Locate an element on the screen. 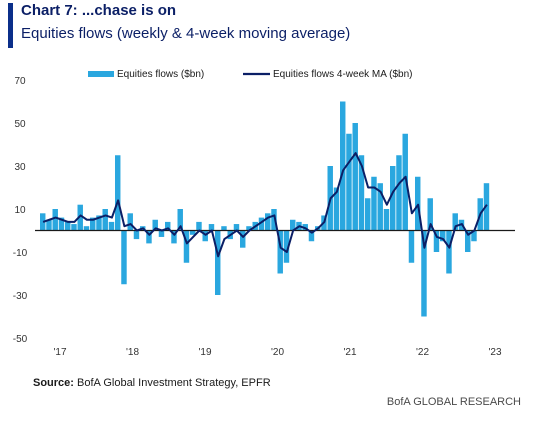 This screenshot has height=421, width=533. x-tick-label: '19 is located at coordinates (204, 352).